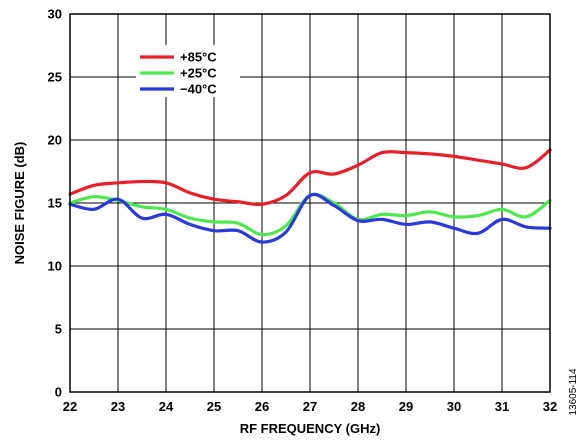 This screenshot has width=588, height=448. Describe the element at coordinates (58, 392) in the screenshot. I see `y-tick-label: 0` at that location.